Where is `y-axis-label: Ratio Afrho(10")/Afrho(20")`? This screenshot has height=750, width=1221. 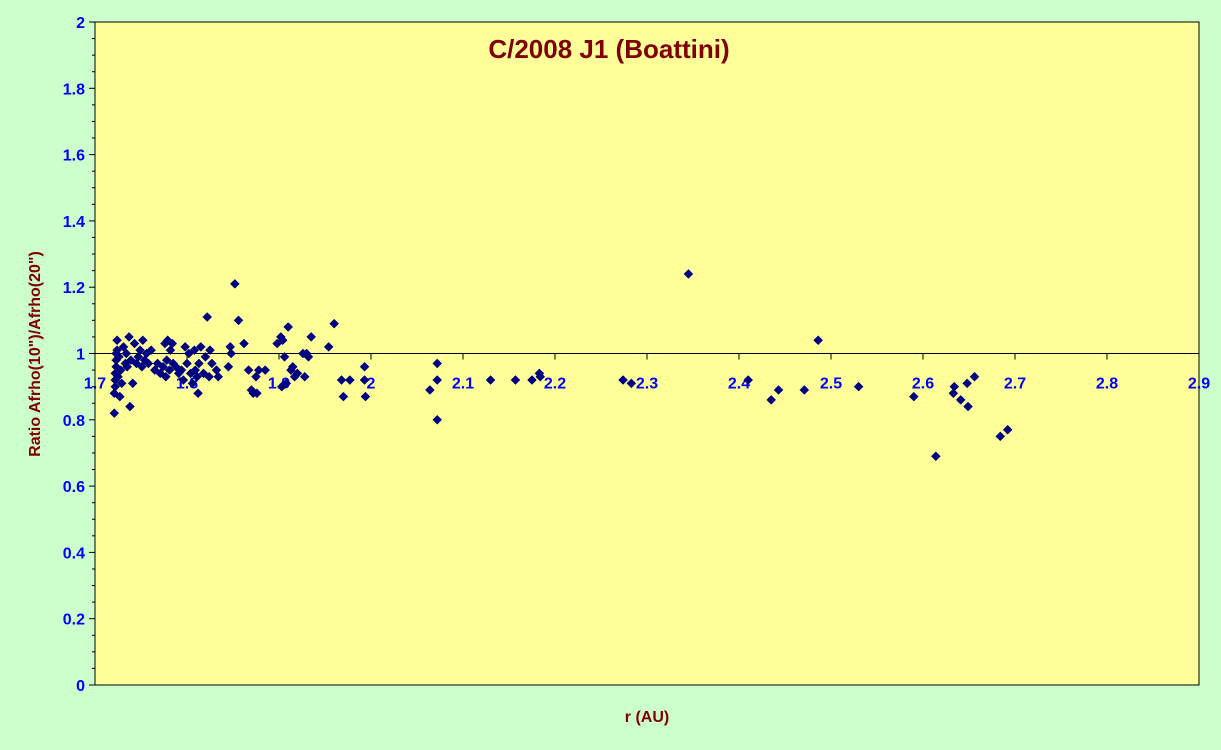
y-axis-label: Ratio Afrho(10")/Afrho(20") is located at coordinates (35, 354).